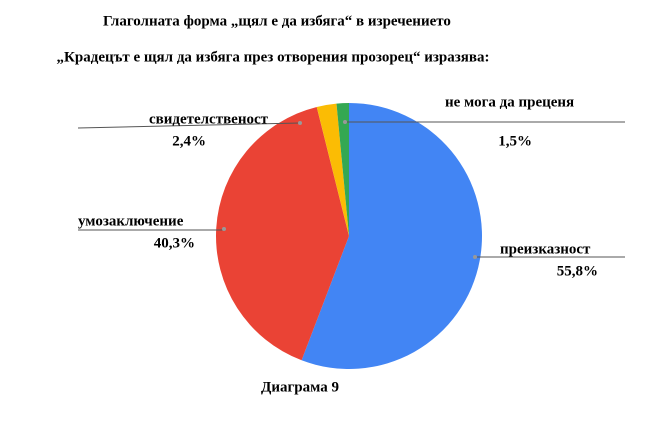 The width and height of the screenshot is (656, 436). Describe the element at coordinates (189, 141) in the screenshot. I see `slice-value-label: 2,4%` at that location.